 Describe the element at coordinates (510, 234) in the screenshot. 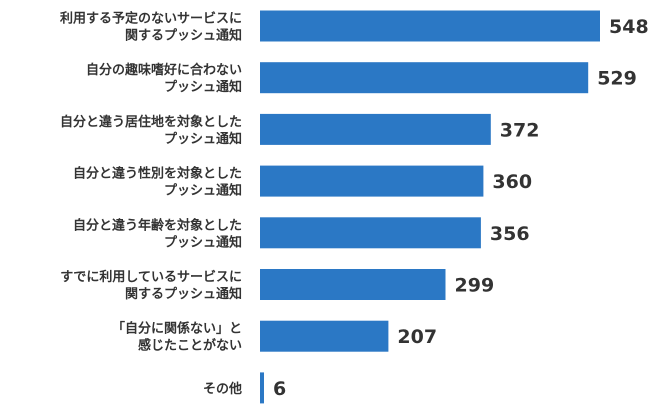

I see `value-label-4: 356` at that location.